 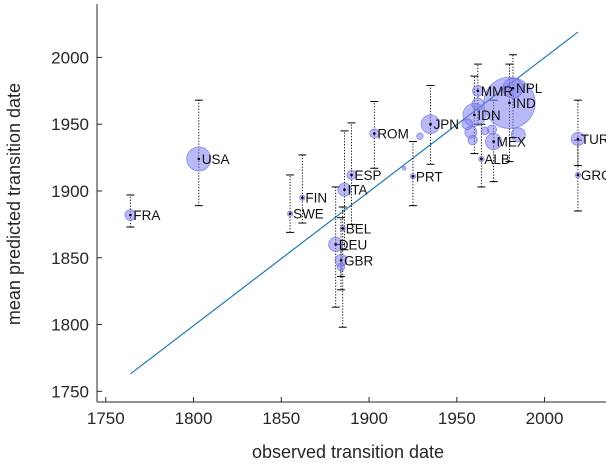 What do you see at coordinates (348, 452) in the screenshot?
I see `x-axis-label: observed transition date` at bounding box center [348, 452].